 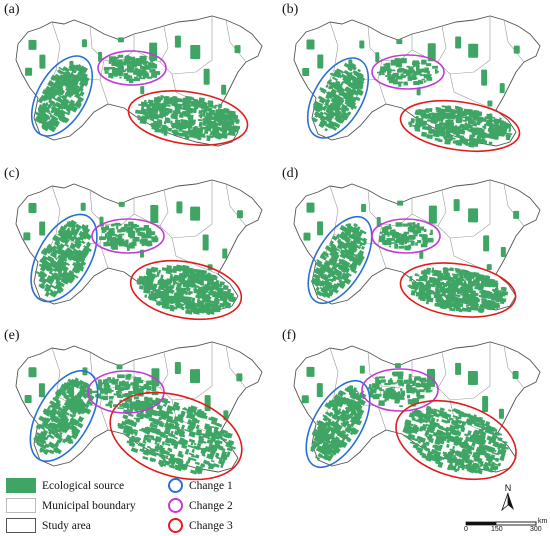 I want to click on scale-unit: km, so click(x=543, y=521).